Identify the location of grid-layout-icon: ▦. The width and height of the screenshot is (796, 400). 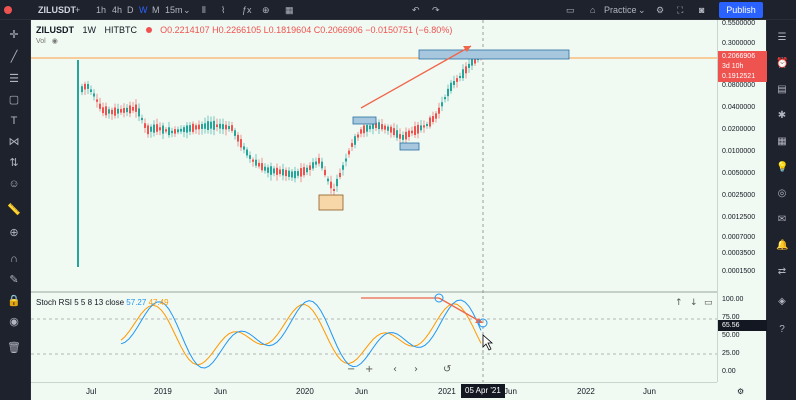
(289, 10).